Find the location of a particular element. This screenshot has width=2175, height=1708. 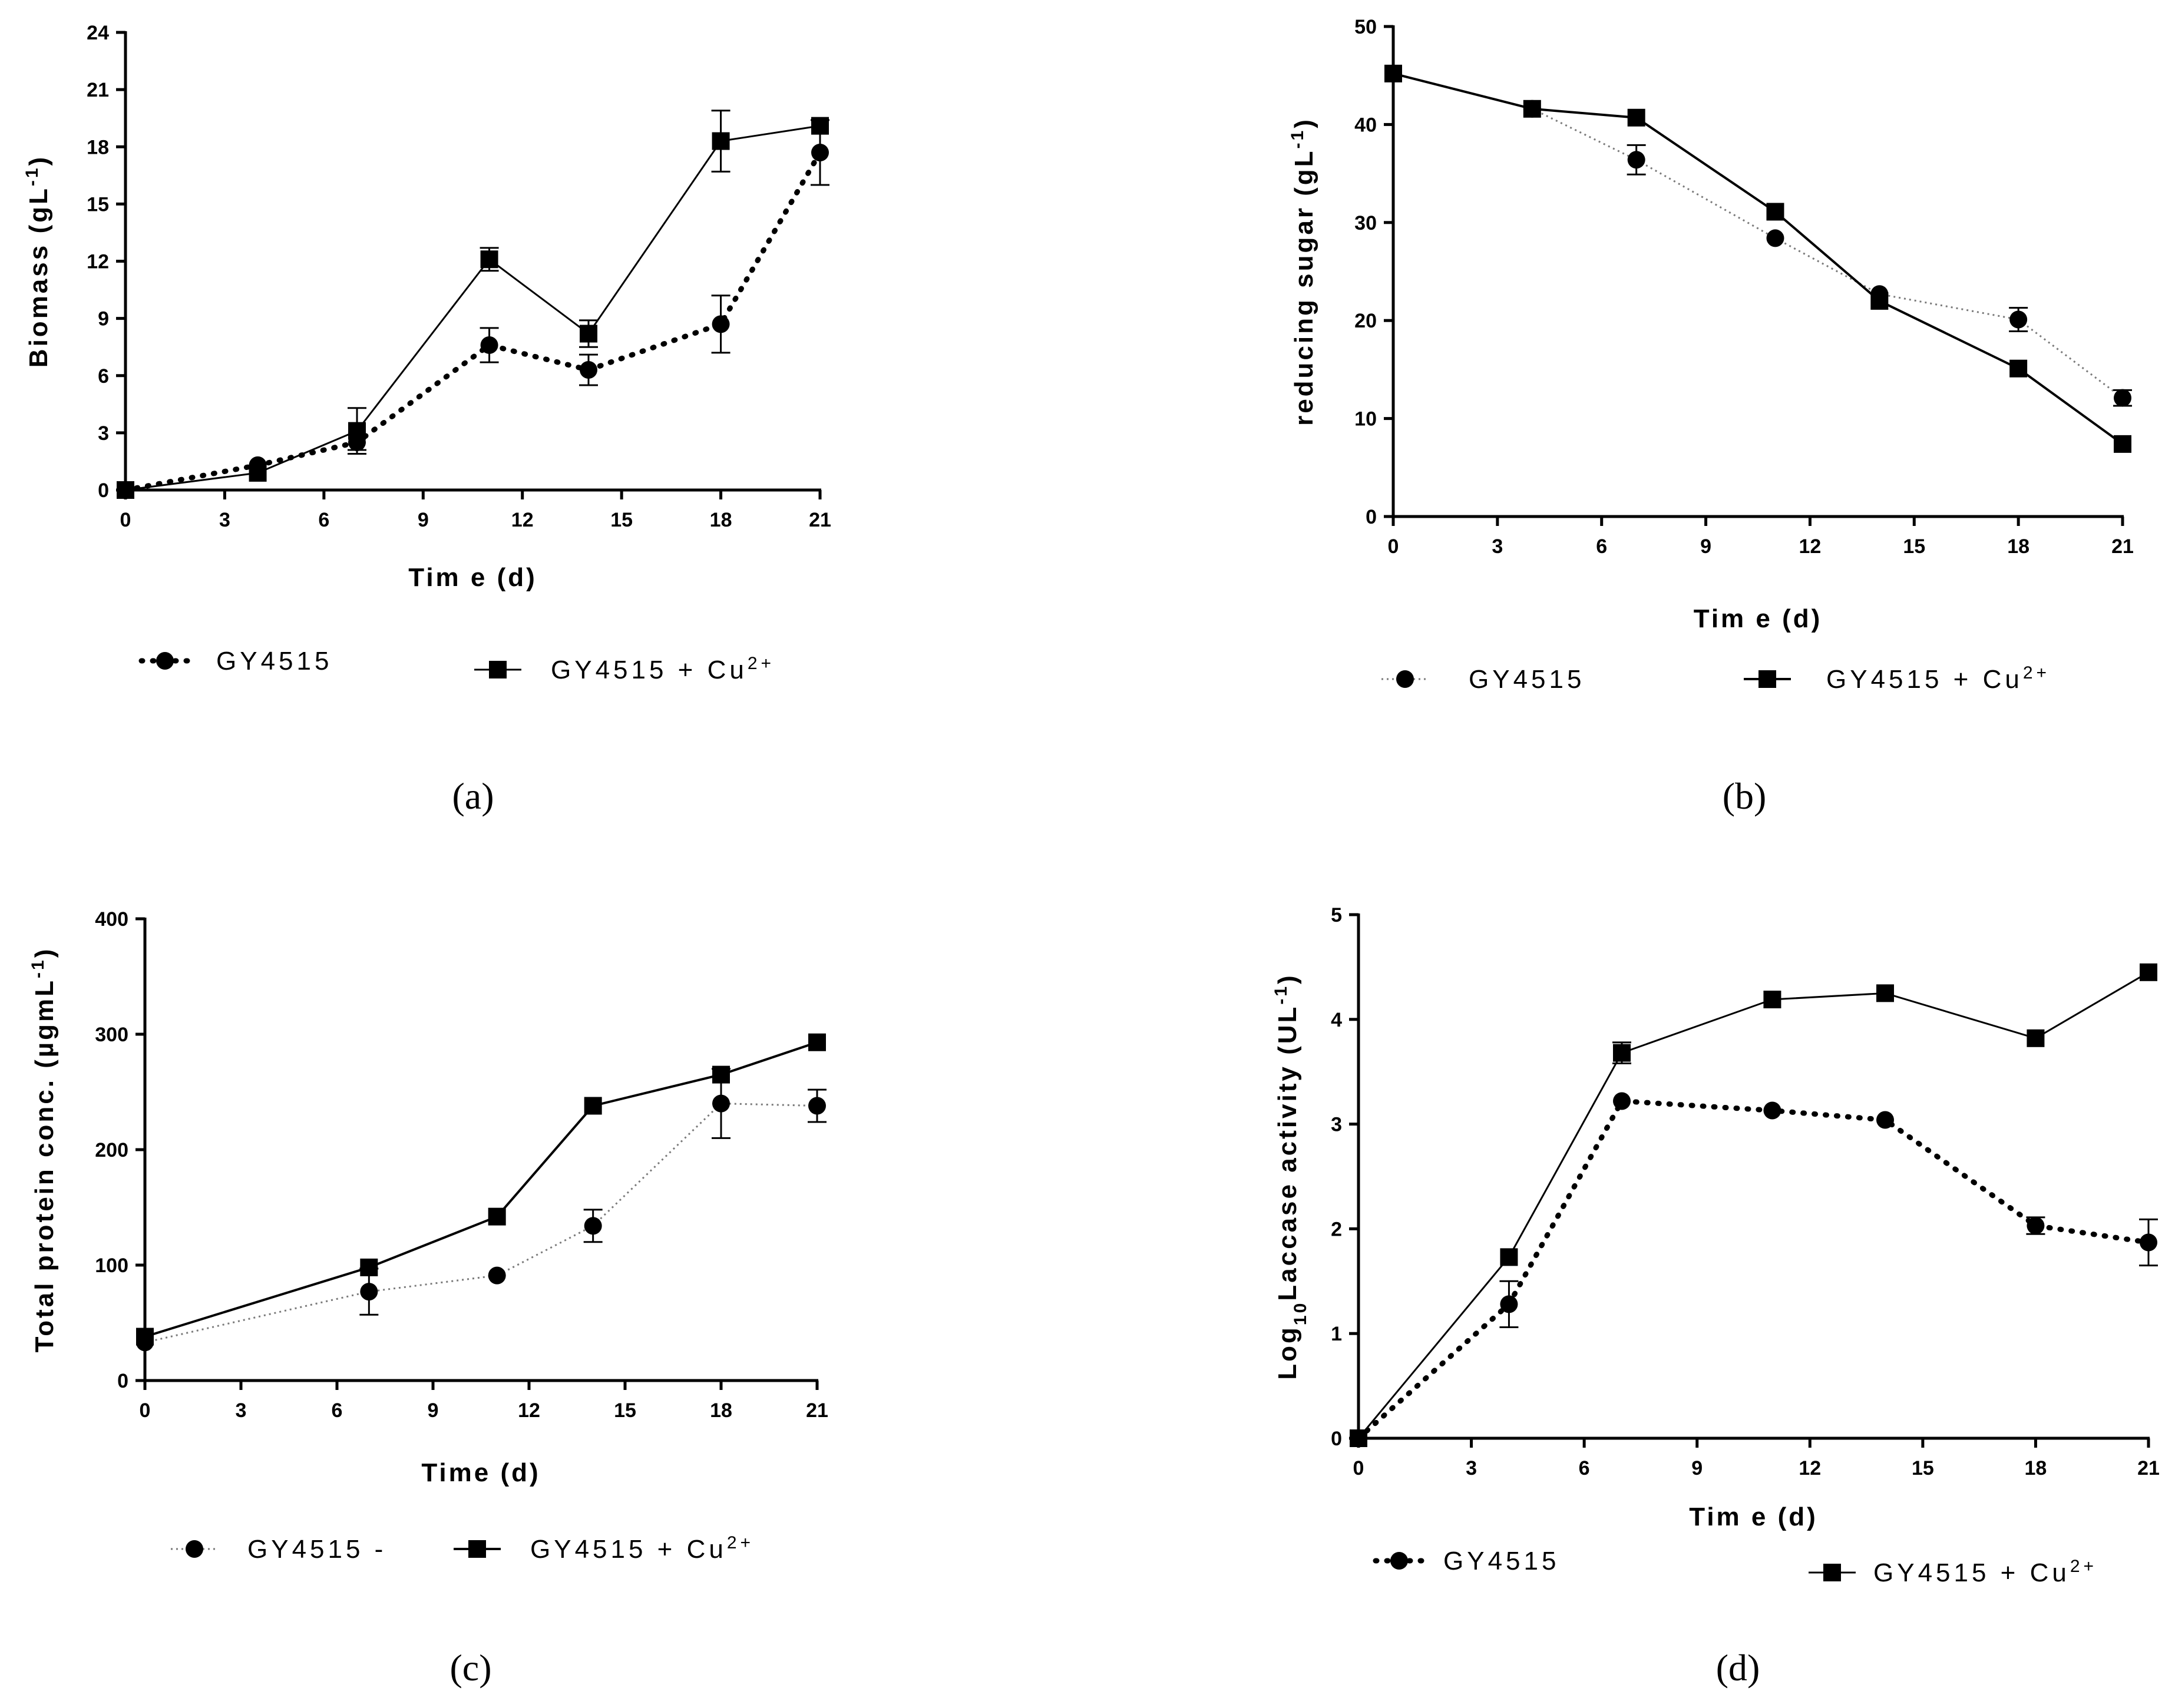

y-axis-title: Log10Laccase activity (UL-1) is located at coordinates (1290, 1176).